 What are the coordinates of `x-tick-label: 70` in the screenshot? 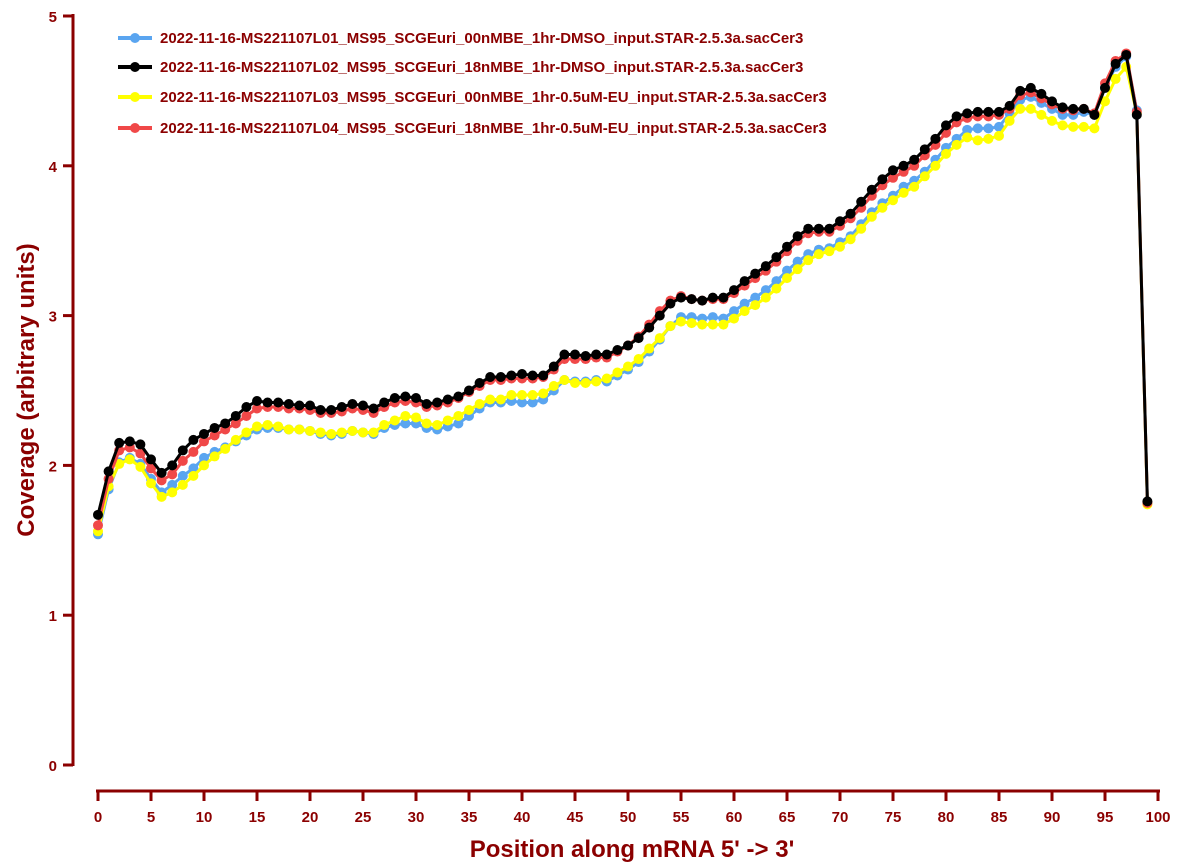 It's located at (840, 817).